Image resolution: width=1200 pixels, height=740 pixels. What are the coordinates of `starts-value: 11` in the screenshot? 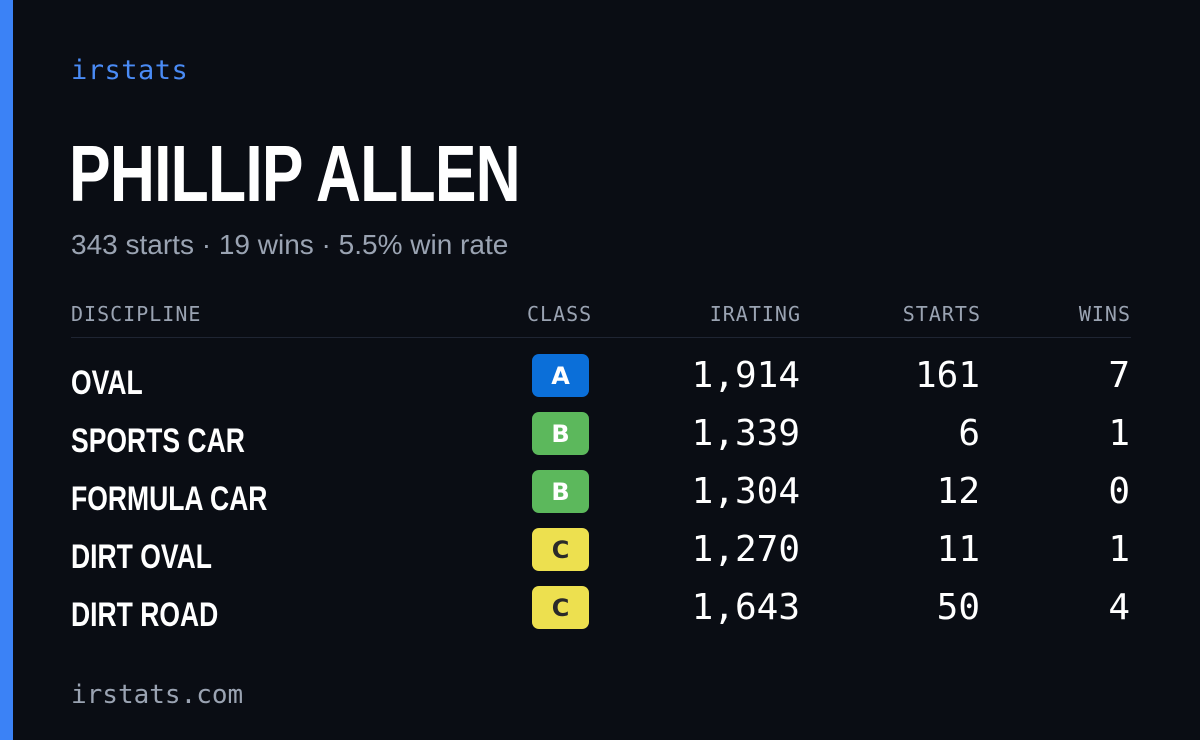 It's located at (958, 549).